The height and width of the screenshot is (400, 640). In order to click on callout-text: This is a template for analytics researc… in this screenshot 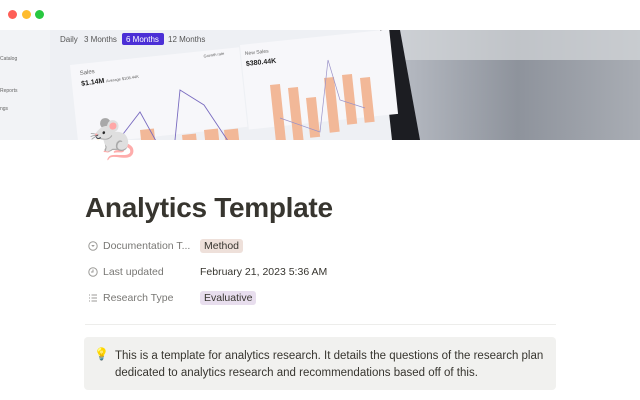, I will do `click(329, 364)`.